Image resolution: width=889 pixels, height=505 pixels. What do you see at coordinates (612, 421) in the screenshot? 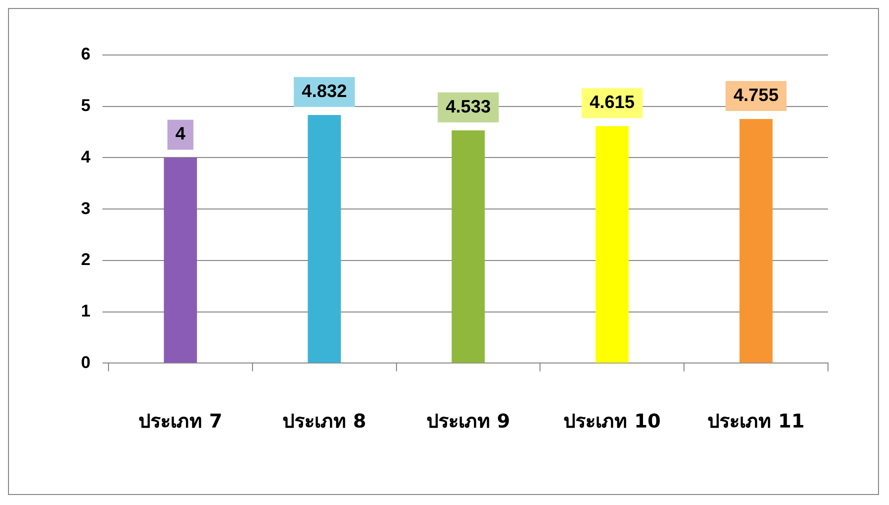
I see `x-tick-label: ประเภท 10` at bounding box center [612, 421].